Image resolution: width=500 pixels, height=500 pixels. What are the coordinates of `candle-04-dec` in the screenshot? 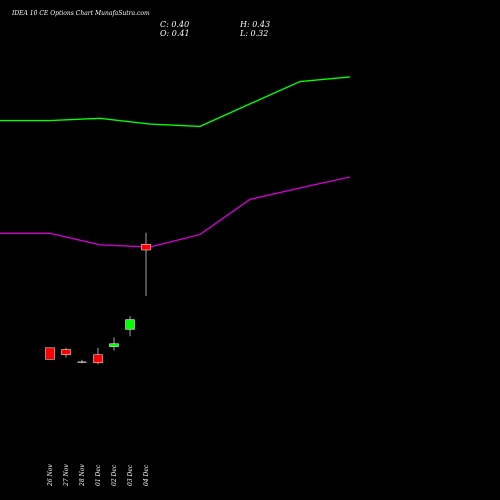 It's located at (146, 264).